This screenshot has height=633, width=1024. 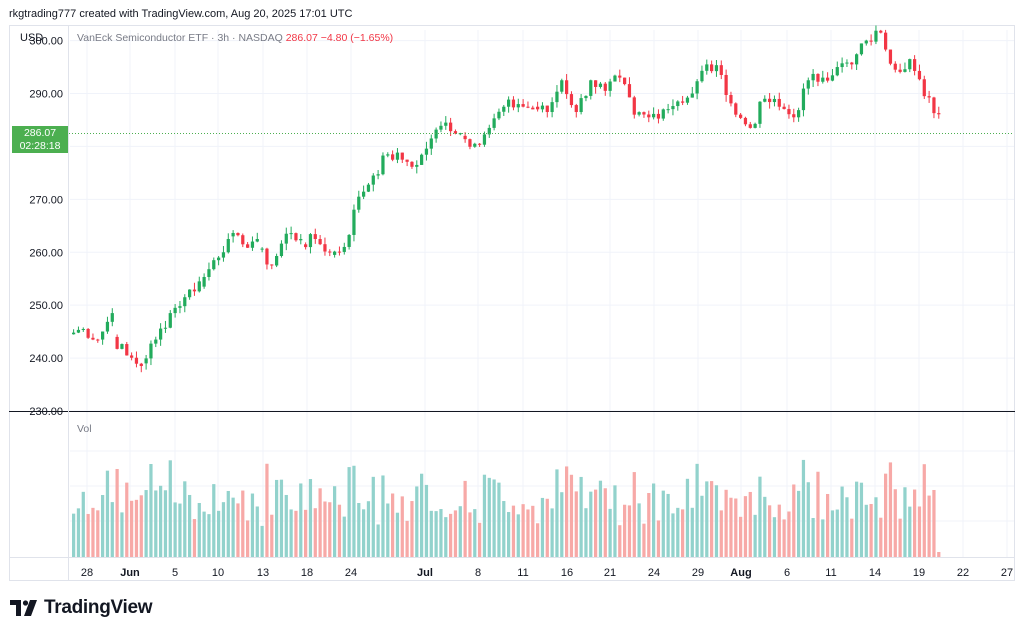 I want to click on x-tick-label: 11, so click(x=522, y=573).